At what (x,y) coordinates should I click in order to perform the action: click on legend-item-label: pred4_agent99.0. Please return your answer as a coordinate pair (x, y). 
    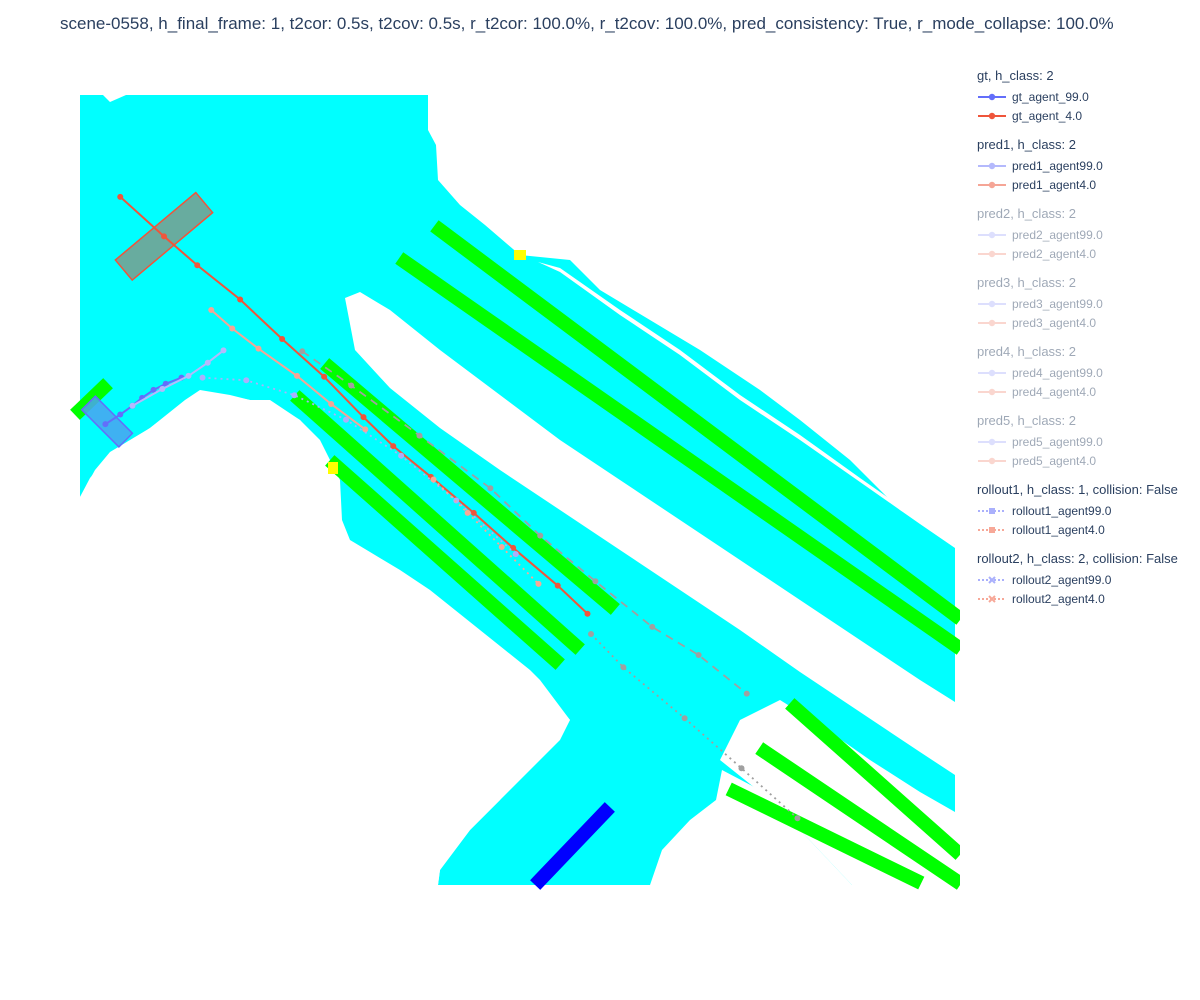
    Looking at the image, I should click on (1057, 372).